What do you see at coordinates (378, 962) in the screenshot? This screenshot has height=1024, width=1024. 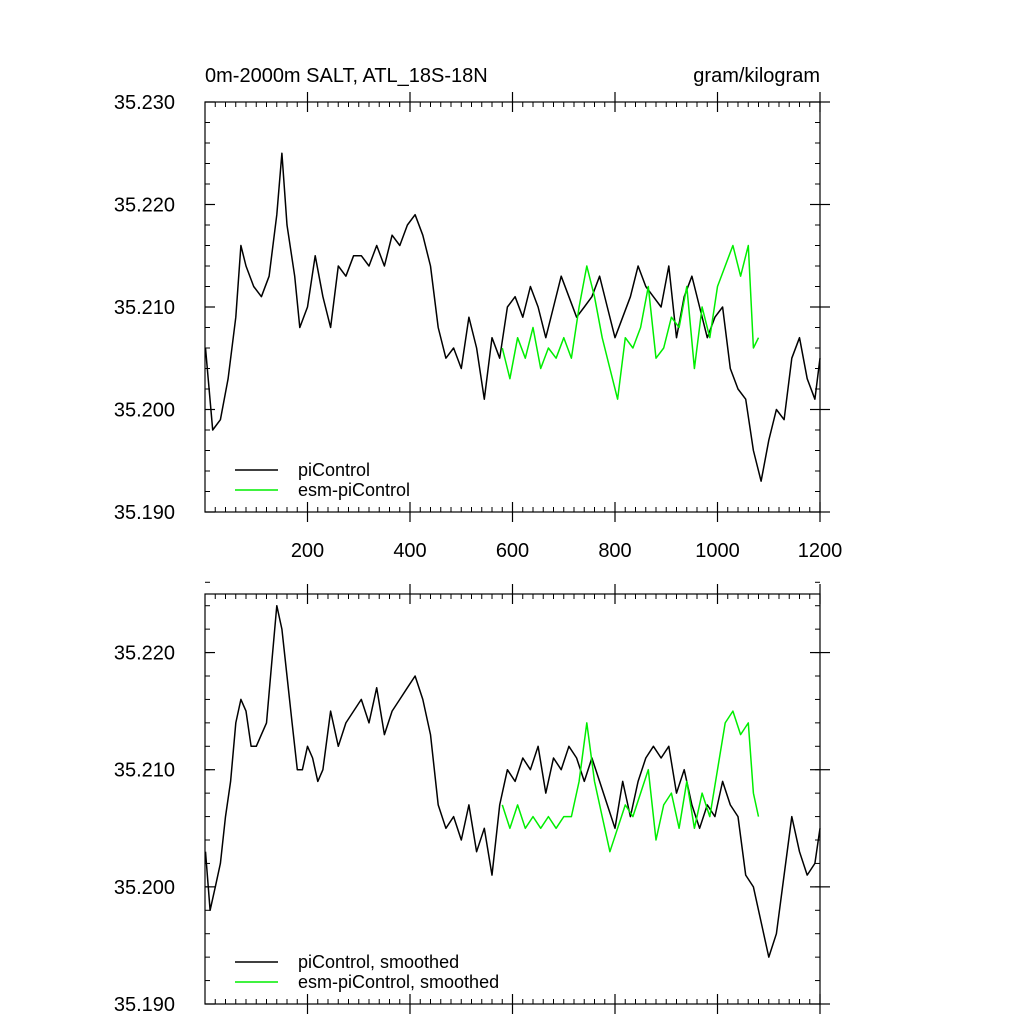 I see `legend-label-picontrol-smoothed: piControl, smoothed` at bounding box center [378, 962].